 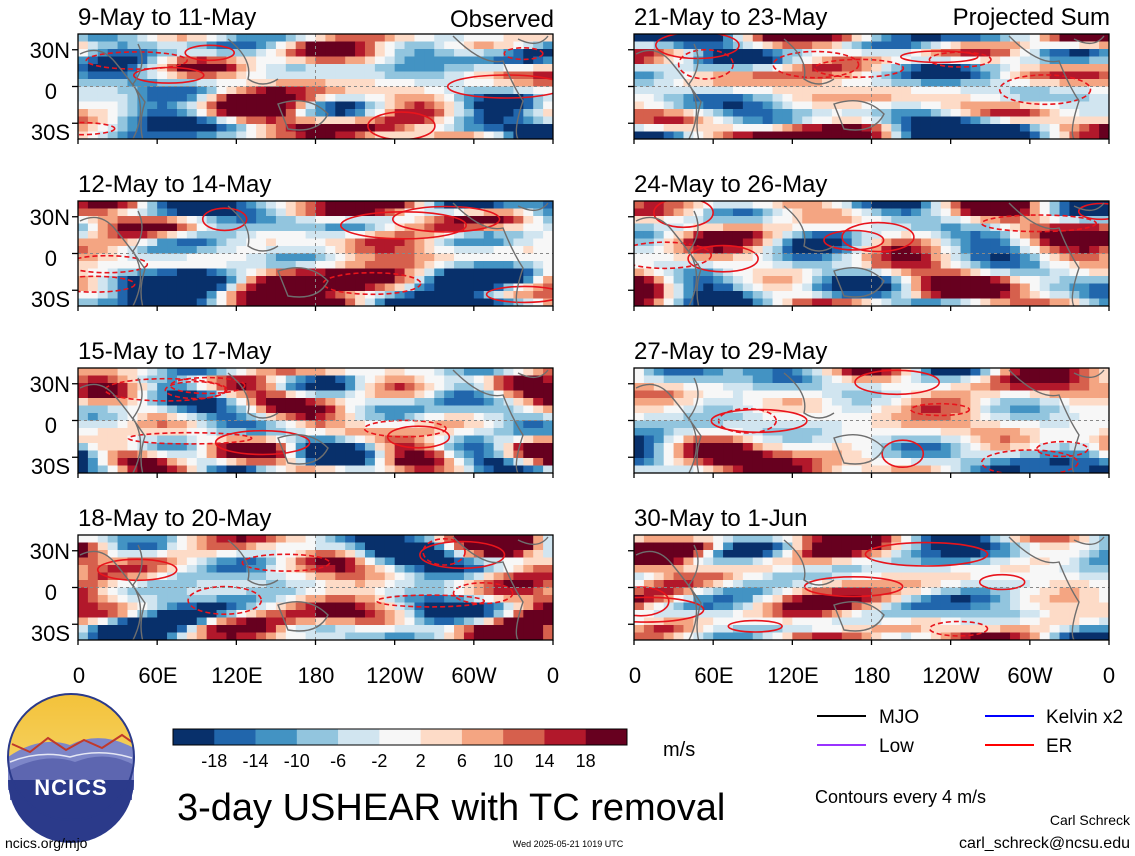 I want to click on panel-field, so click(x=315, y=86).